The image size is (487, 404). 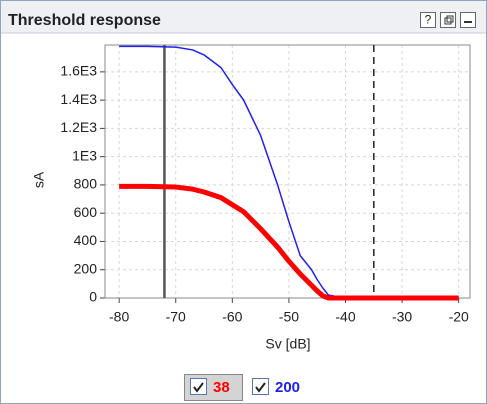 I want to click on y-tick-label: 400, so click(x=86, y=240).